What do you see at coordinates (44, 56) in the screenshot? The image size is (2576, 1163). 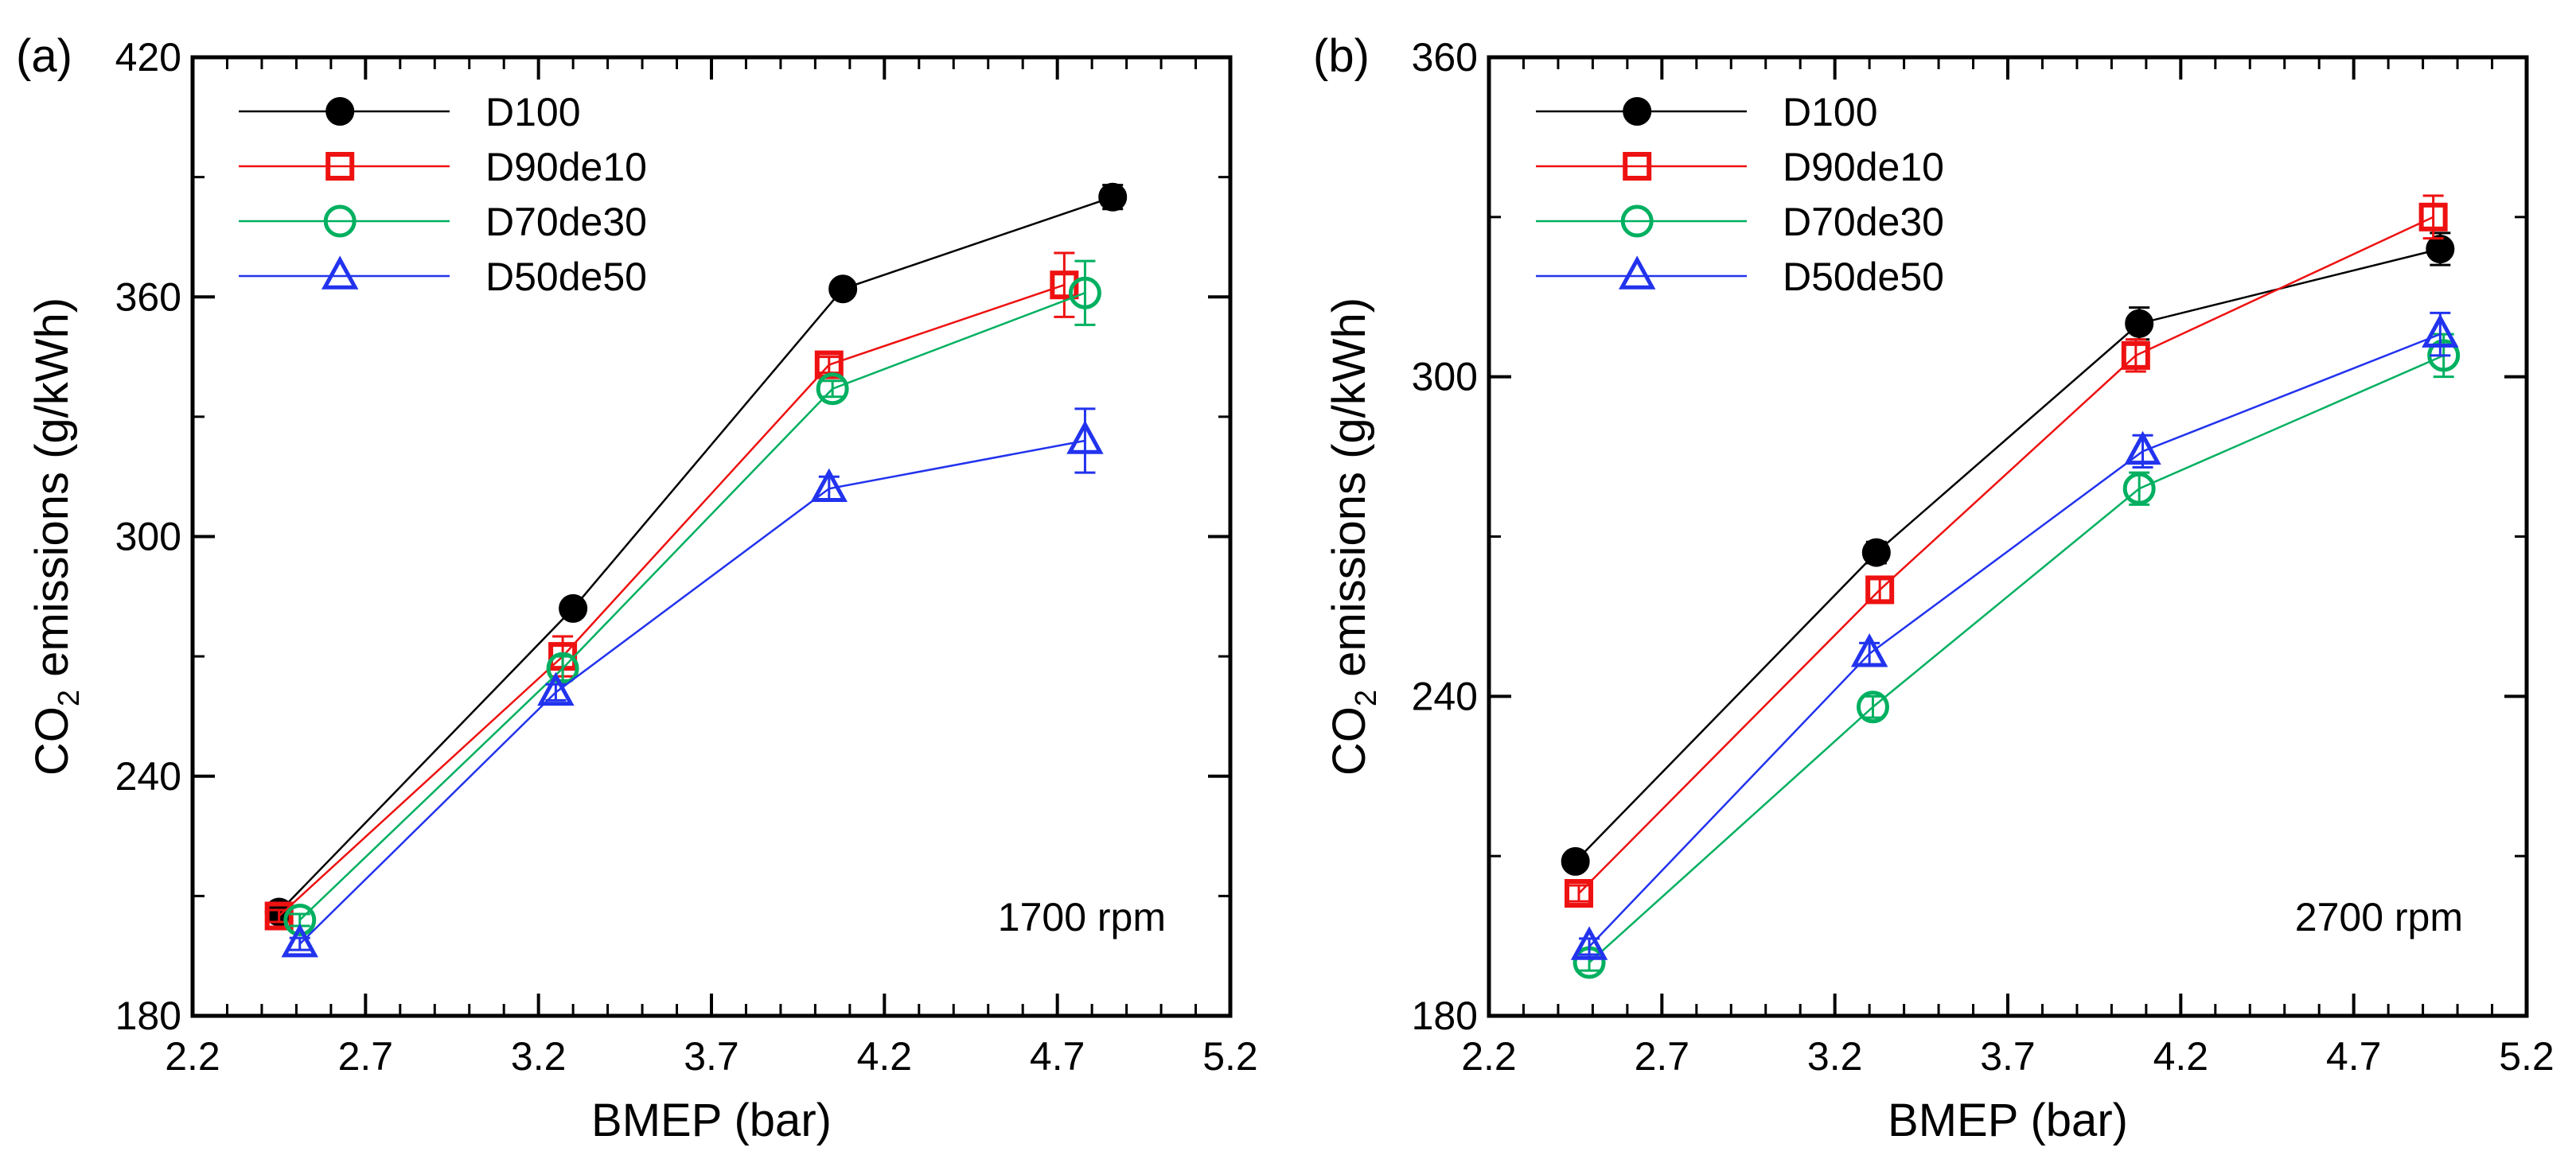 I see `panel-label: (a)` at bounding box center [44, 56].